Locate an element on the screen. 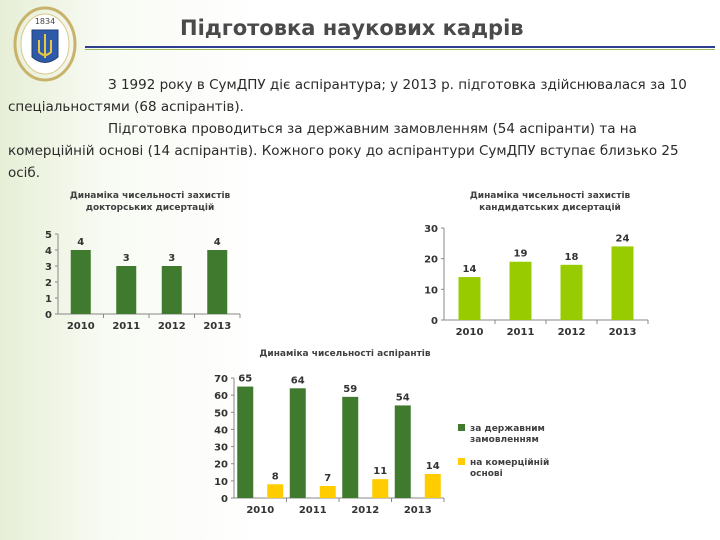 The image size is (720, 540). y-tick-label: 70 is located at coordinates (221, 379).